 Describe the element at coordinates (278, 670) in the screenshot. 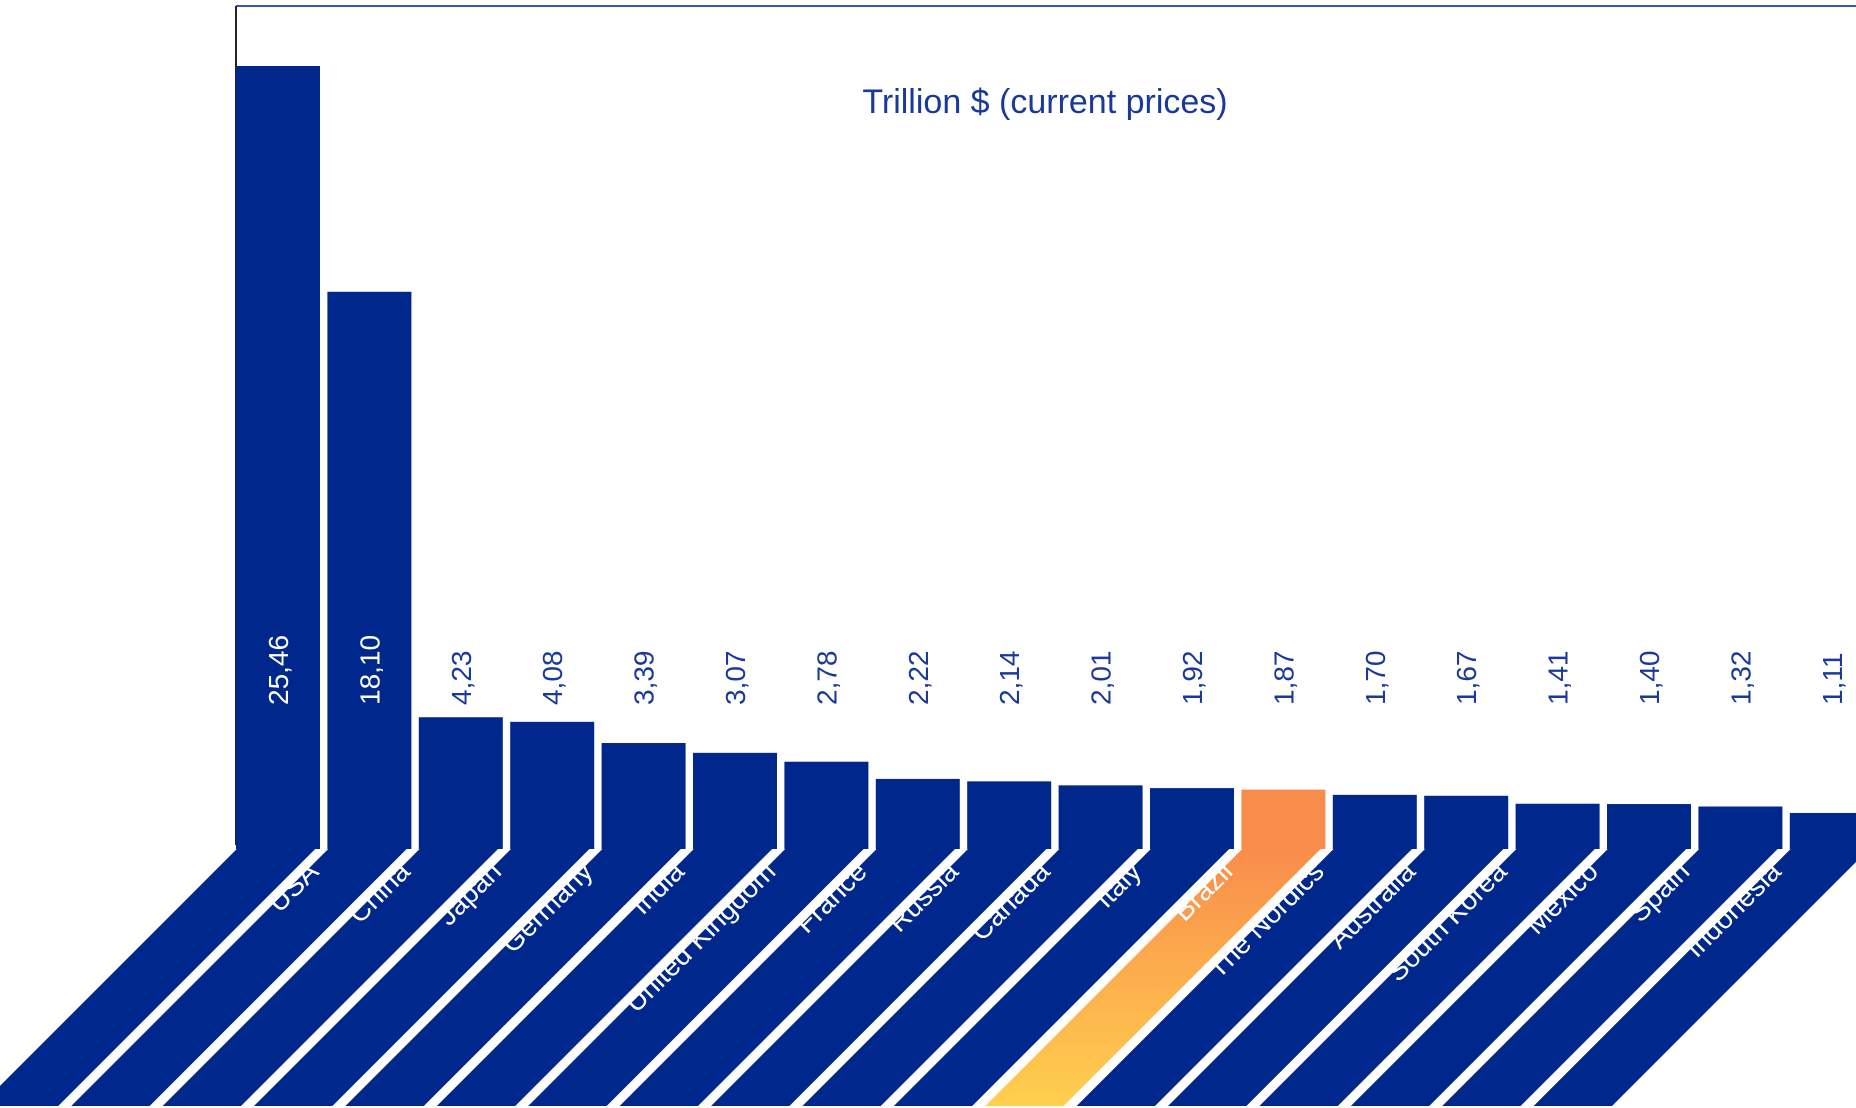

I see `value-label: 25,46` at that location.